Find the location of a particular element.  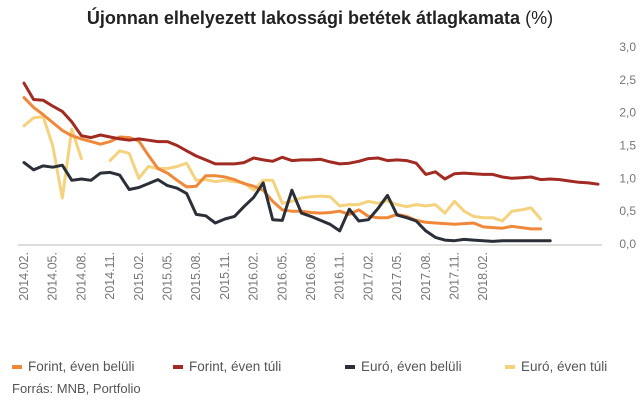

x-tick-label: 2016.02. is located at coordinates (254, 276).